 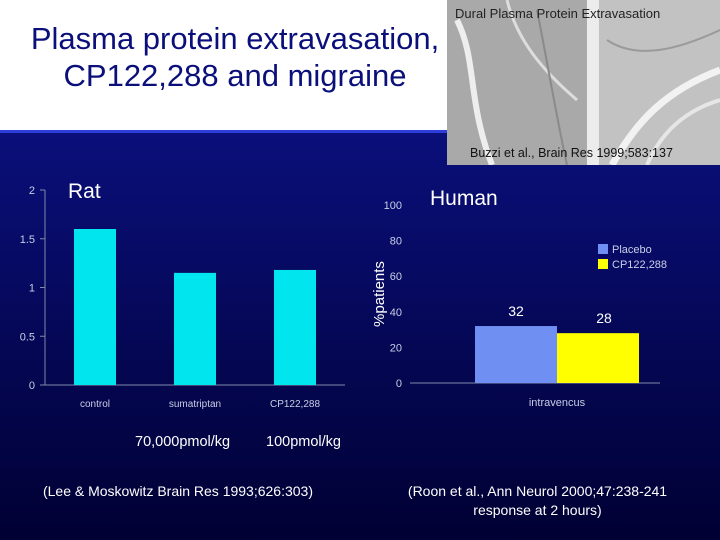 What do you see at coordinates (295, 404) in the screenshot?
I see `rat-x-tick-label: CP122,288` at bounding box center [295, 404].